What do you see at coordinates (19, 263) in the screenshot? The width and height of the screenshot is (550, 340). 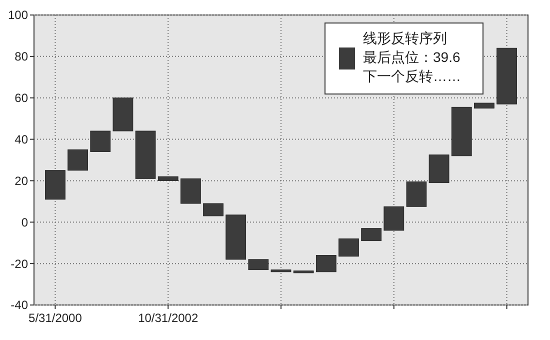 I see `y-tick-label: -20` at bounding box center [19, 263].